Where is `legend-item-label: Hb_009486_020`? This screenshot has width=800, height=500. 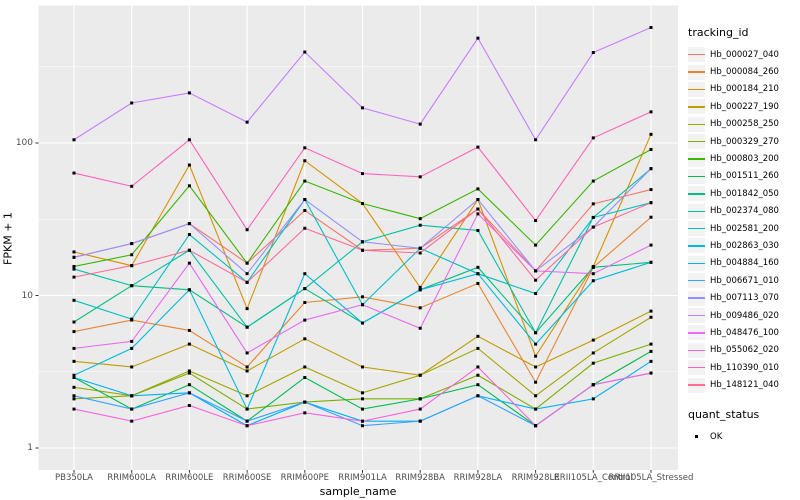 legend-item-label: Hb_009486_020 is located at coordinates (744, 315).